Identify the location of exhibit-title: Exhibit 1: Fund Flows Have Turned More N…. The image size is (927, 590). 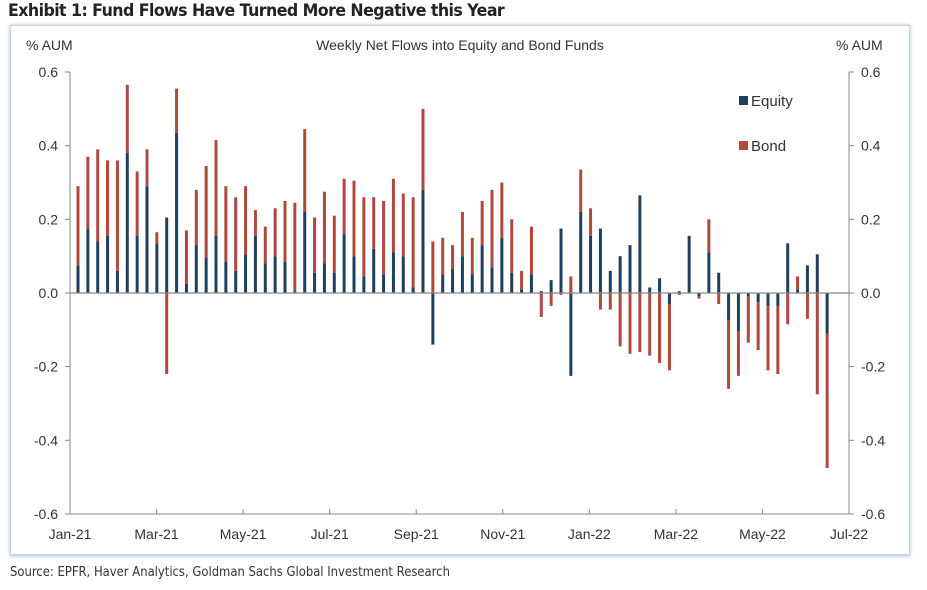
(256, 11).